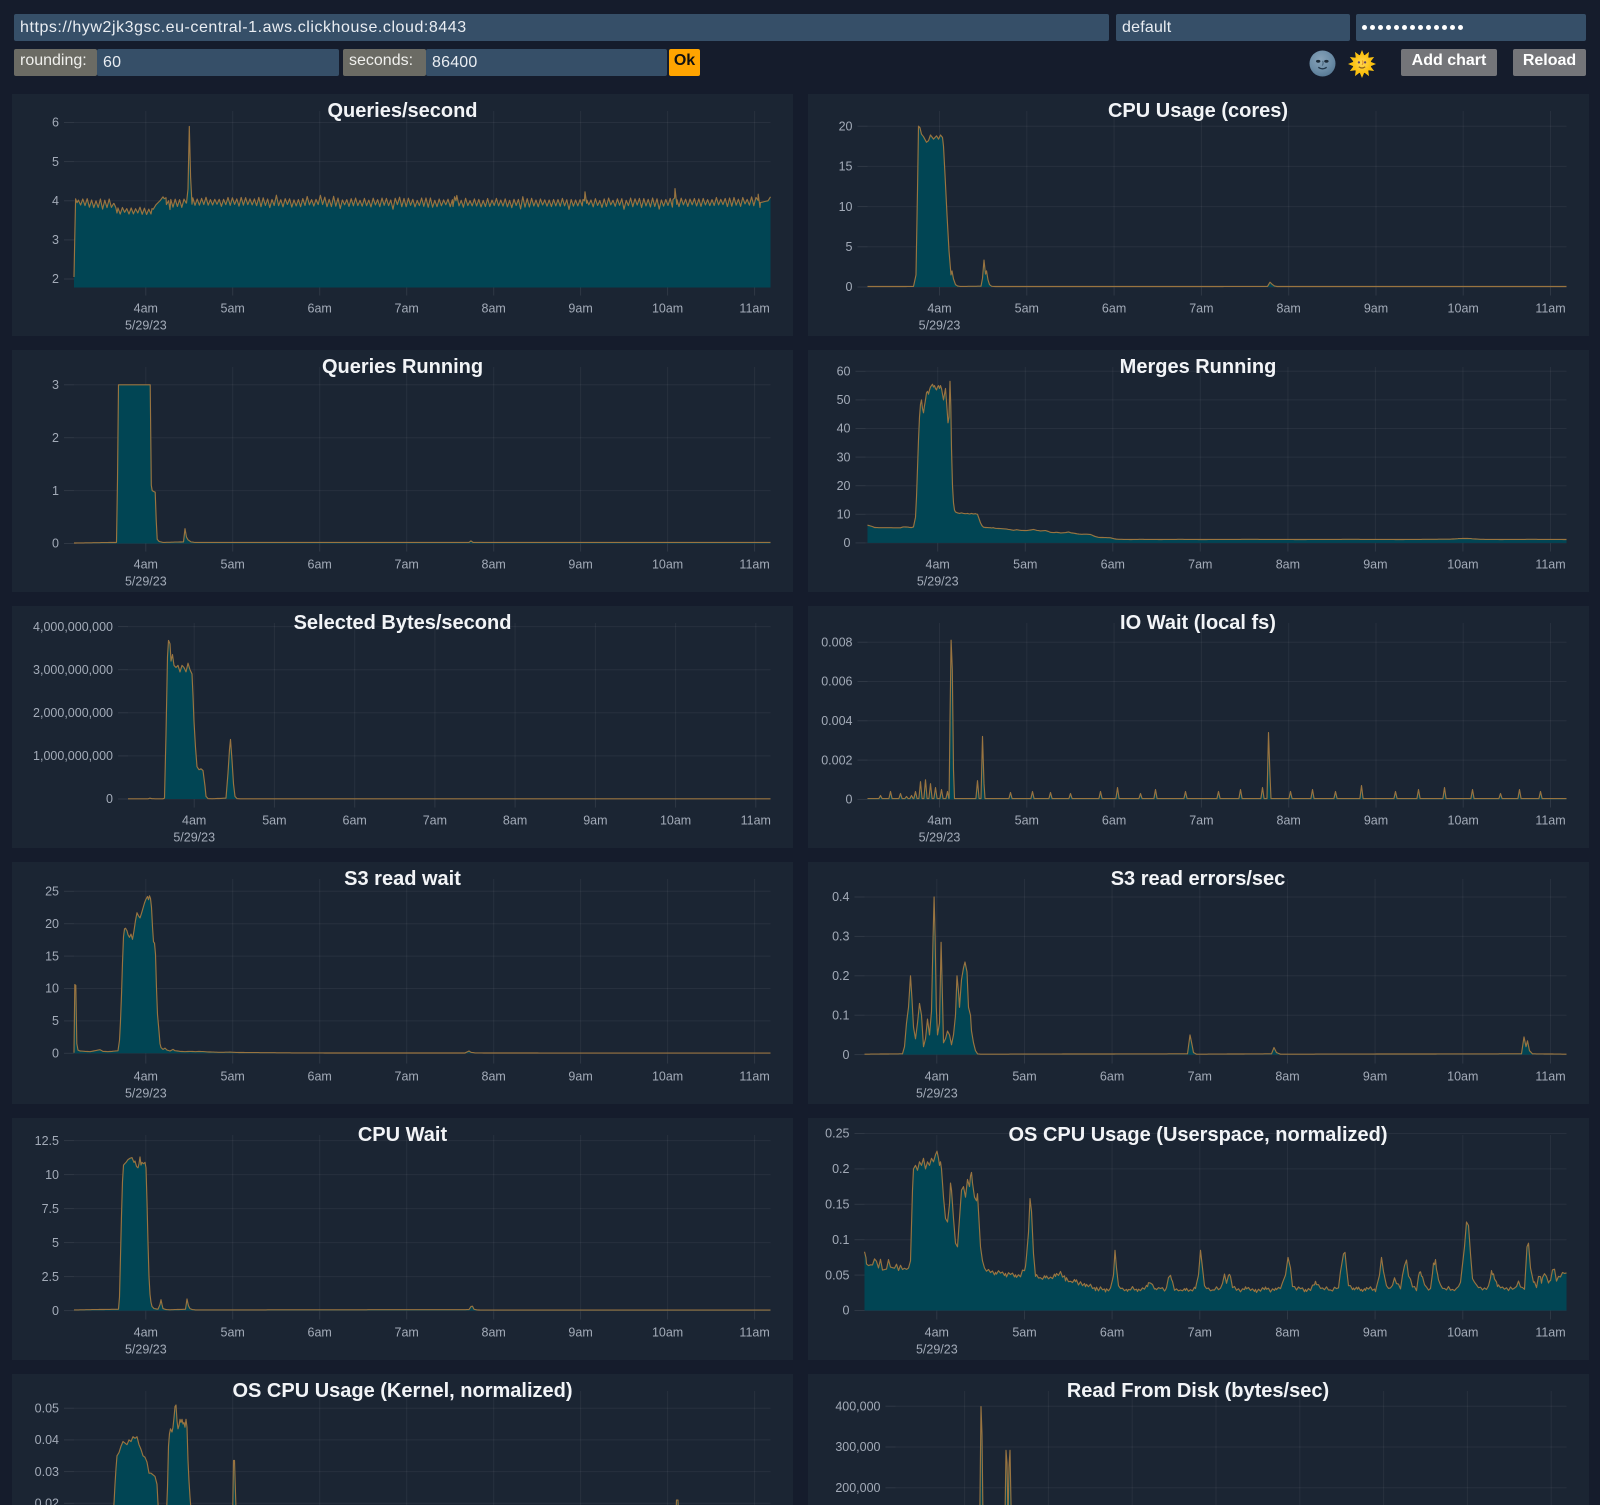 This screenshot has height=1505, width=1600. Describe the element at coordinates (840, 1169) in the screenshot. I see `svg-text: 0.2` at that location.